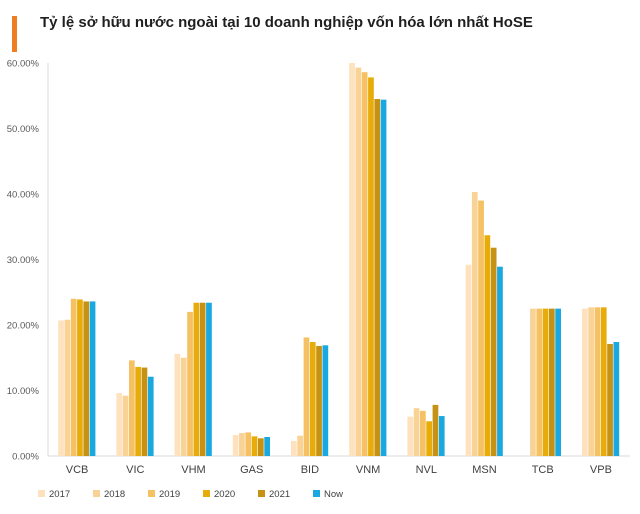  Describe the element at coordinates (416, 432) in the screenshot. I see `bar-nvl-2018` at that location.